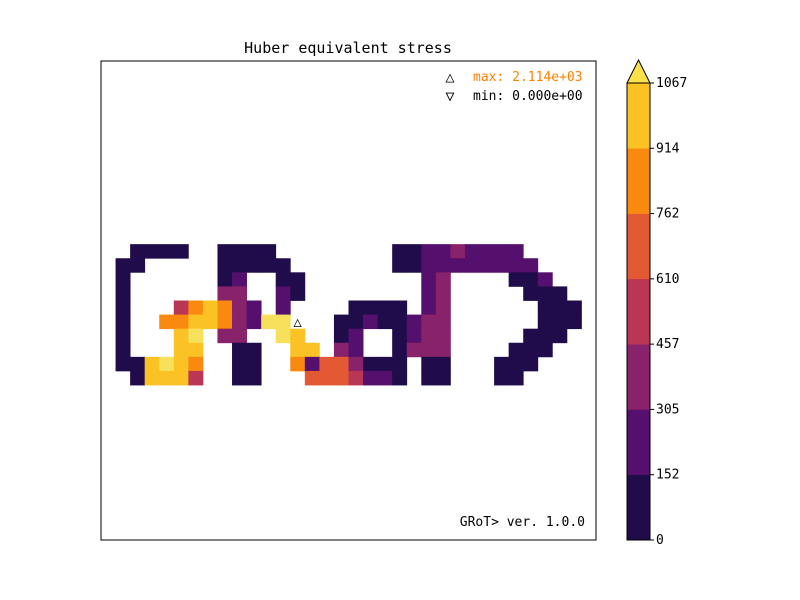  I want to click on max-legend-marker: △, so click(449, 77).